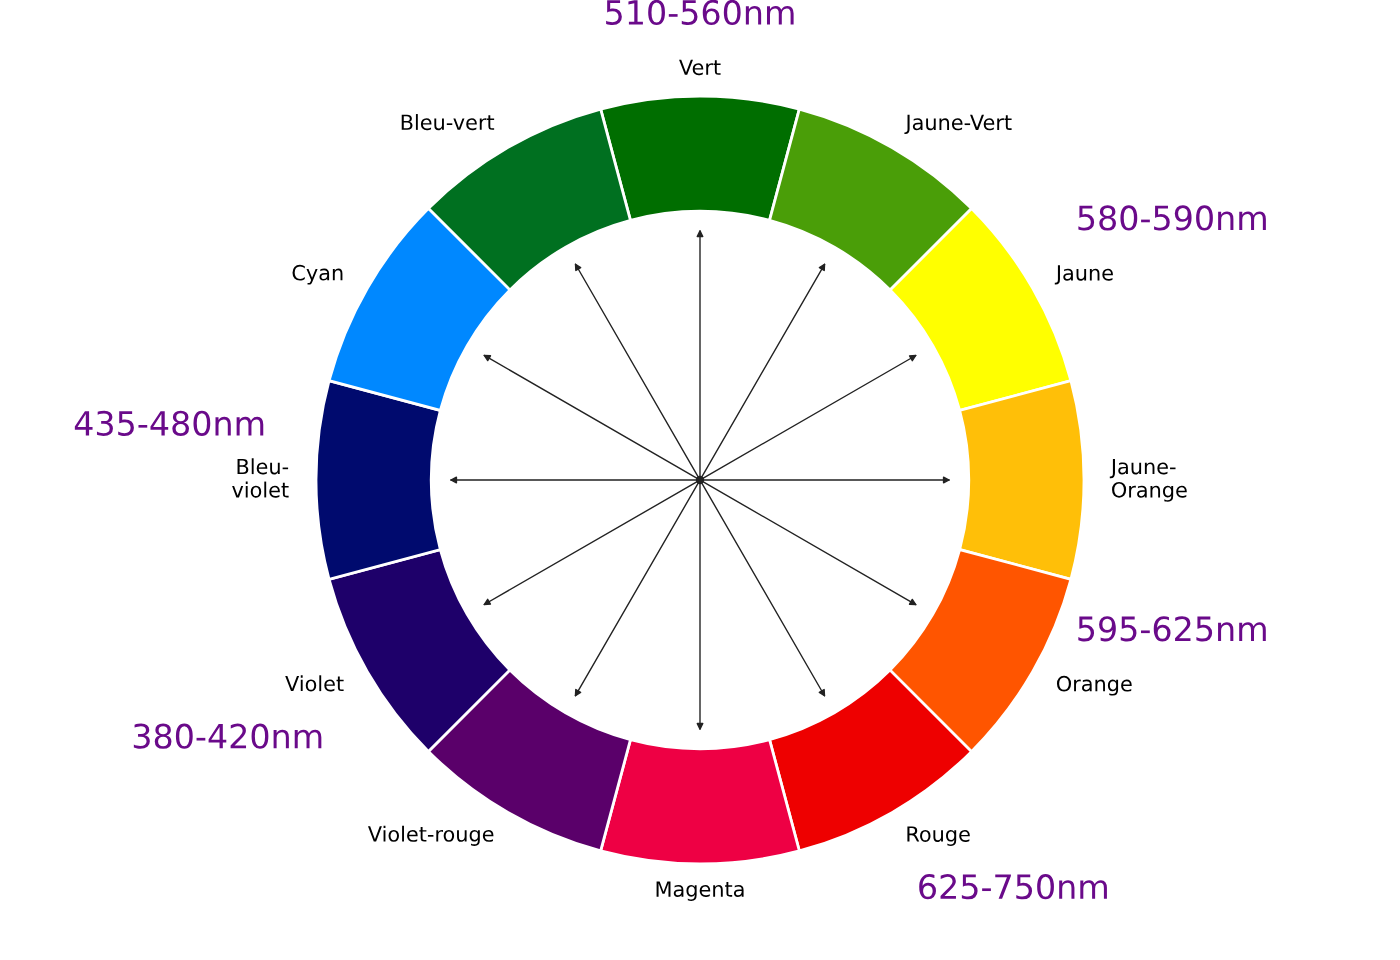  I want to click on text: 580-590nm, so click(1172, 218).